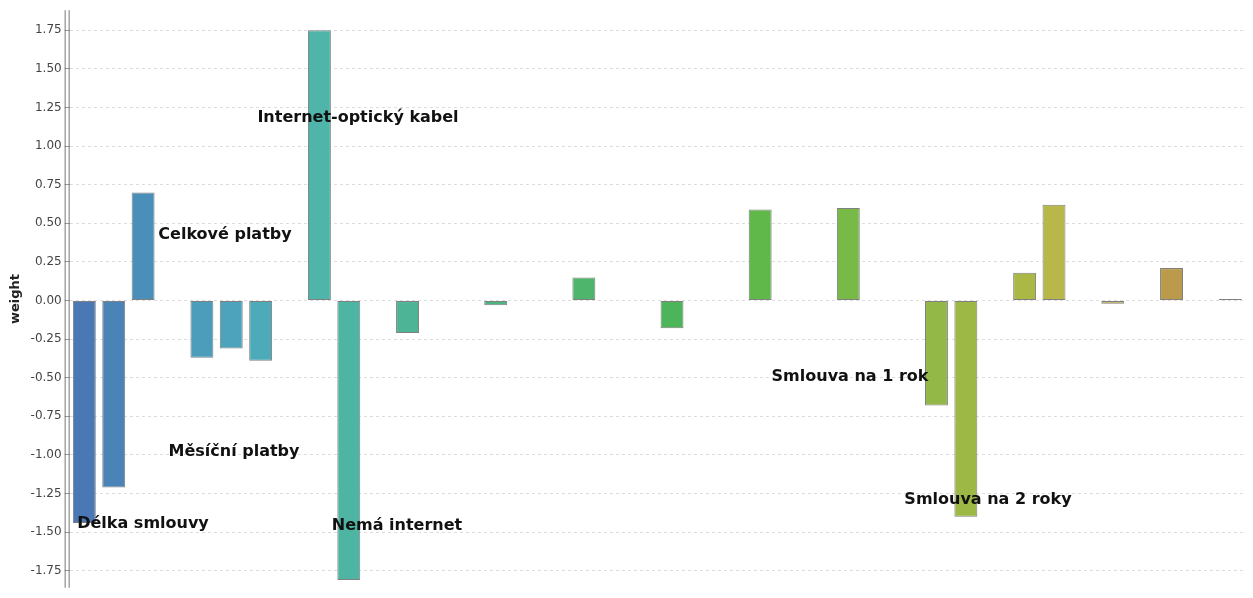 This screenshot has width=1253, height=598. What do you see at coordinates (48, 261) in the screenshot?
I see `y-tick-label: 0.25` at bounding box center [48, 261].